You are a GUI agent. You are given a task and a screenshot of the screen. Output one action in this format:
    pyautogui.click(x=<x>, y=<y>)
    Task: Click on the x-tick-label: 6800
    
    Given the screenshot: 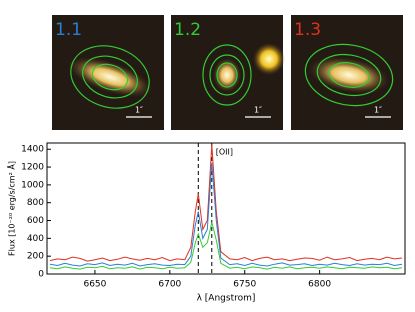 What is the action you would take?
    pyautogui.click(x=319, y=285)
    